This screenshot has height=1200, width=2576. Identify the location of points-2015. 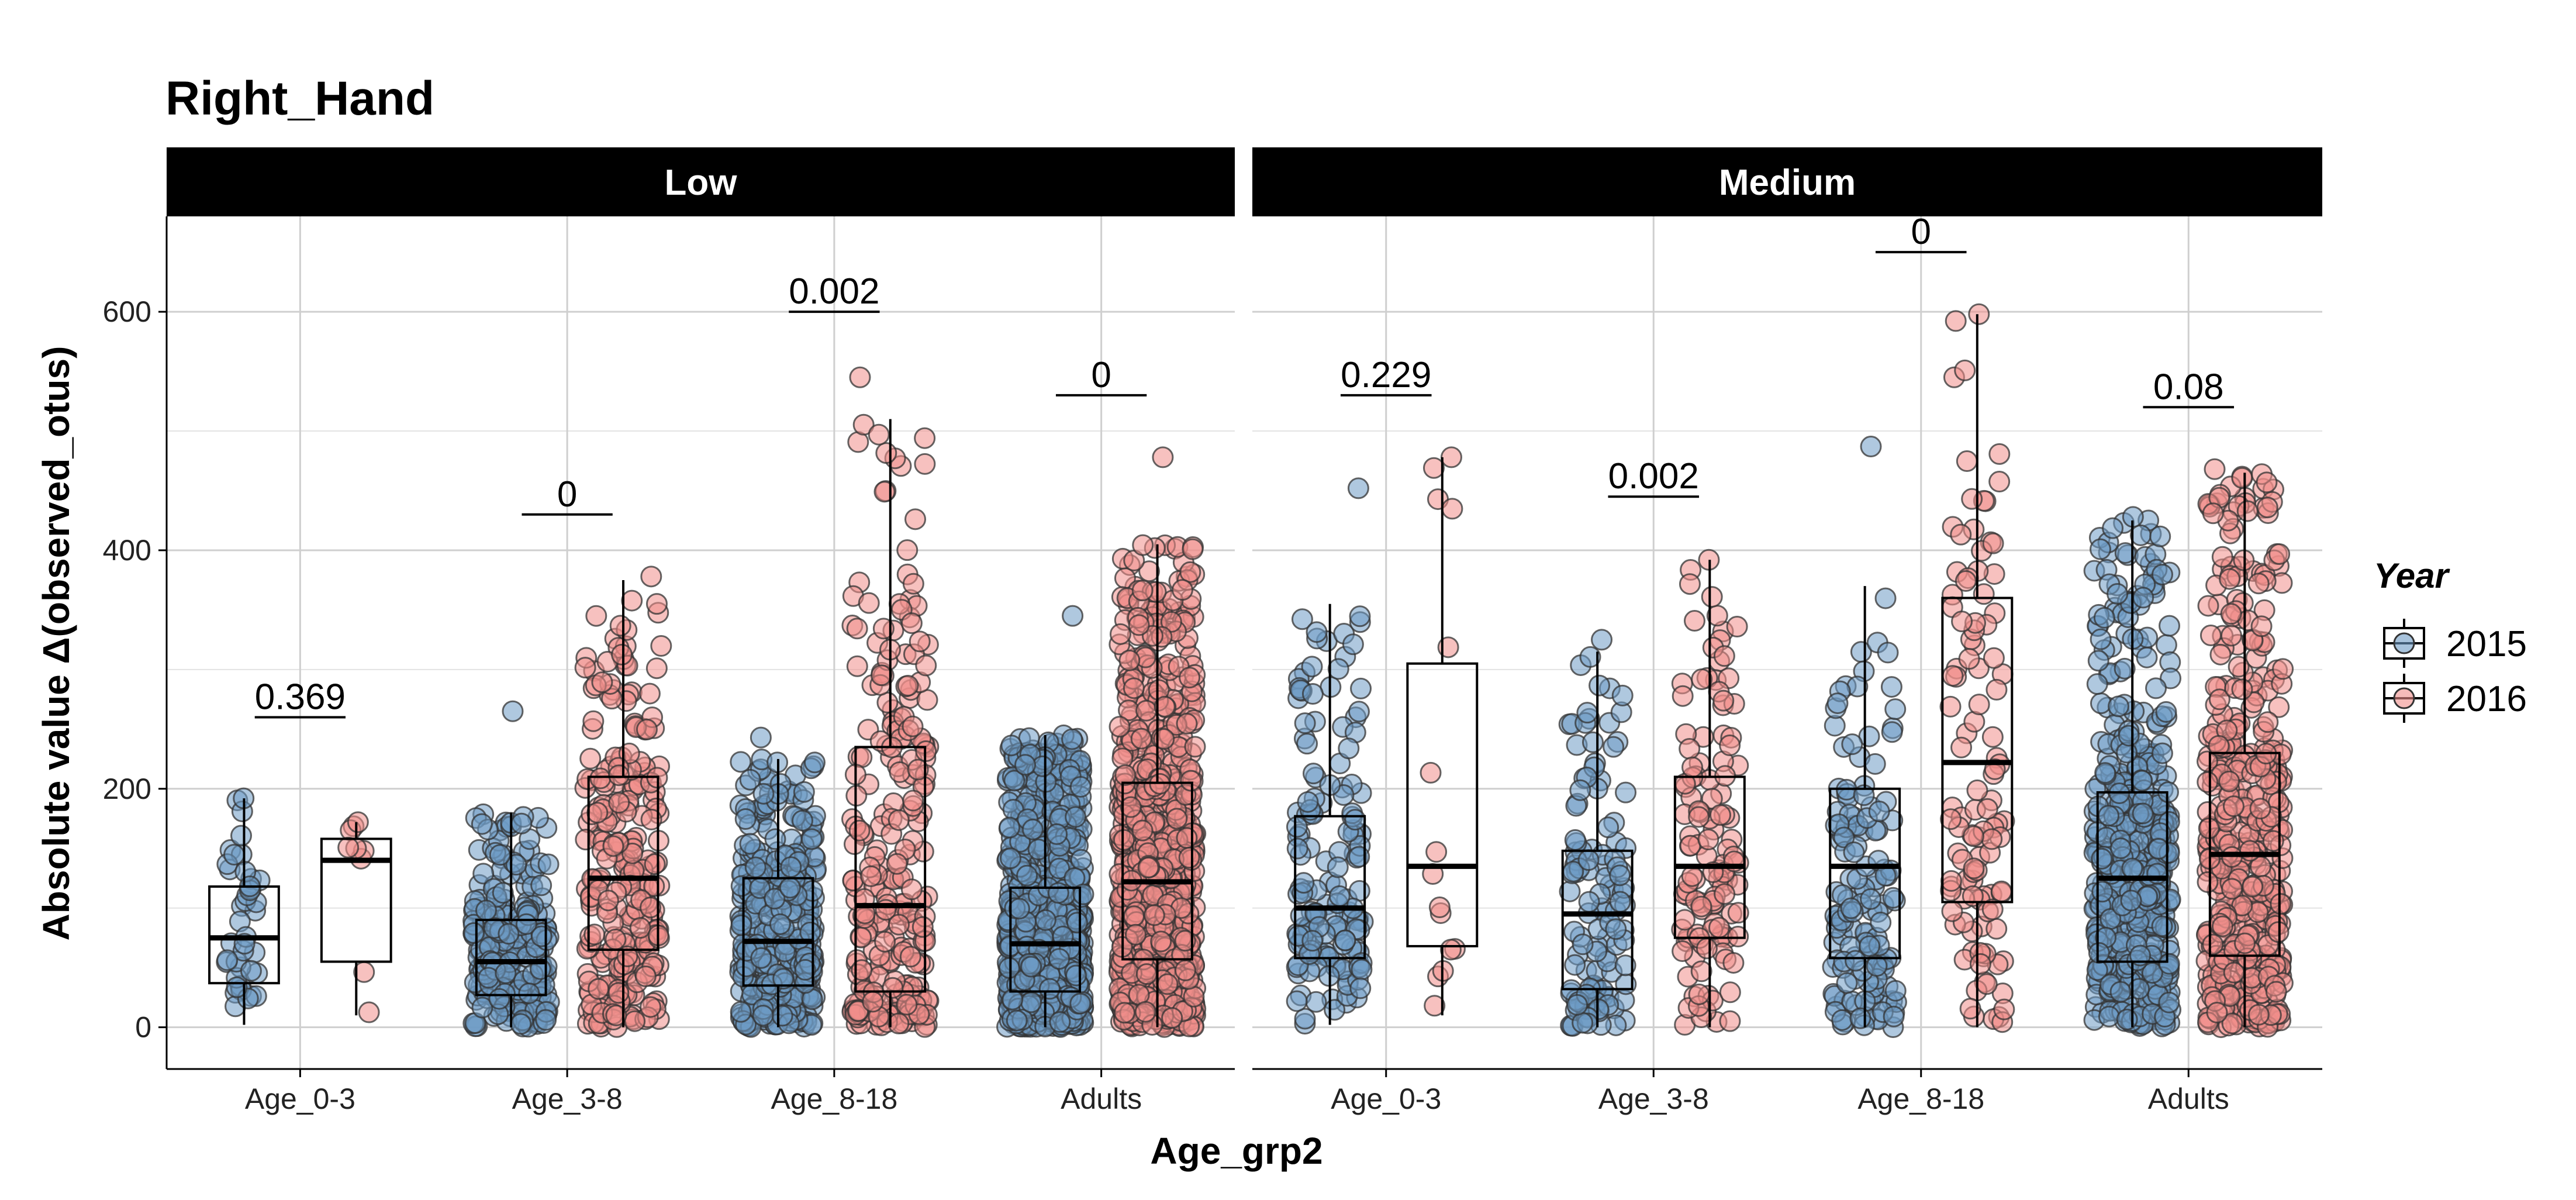
(244, 902).